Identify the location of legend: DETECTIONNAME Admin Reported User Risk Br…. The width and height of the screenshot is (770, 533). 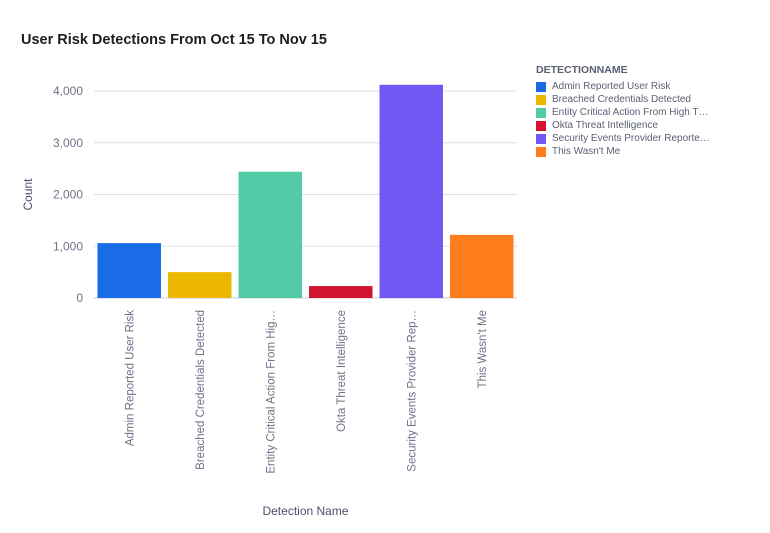
(623, 111).